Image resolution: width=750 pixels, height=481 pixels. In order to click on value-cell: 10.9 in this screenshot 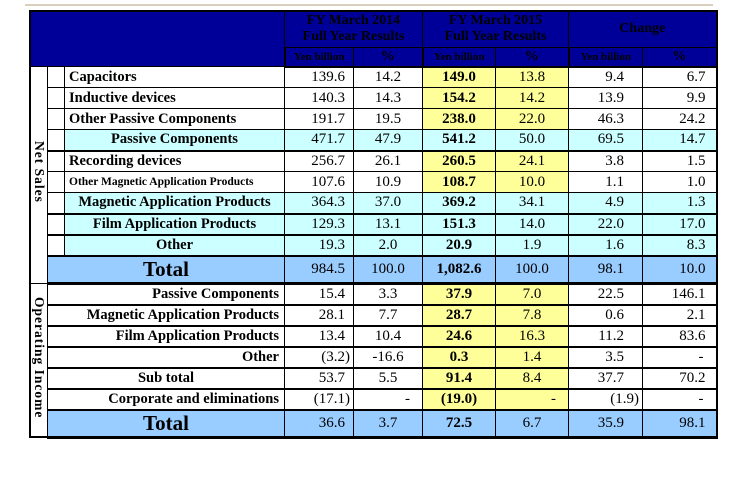, I will do `click(388, 182)`.